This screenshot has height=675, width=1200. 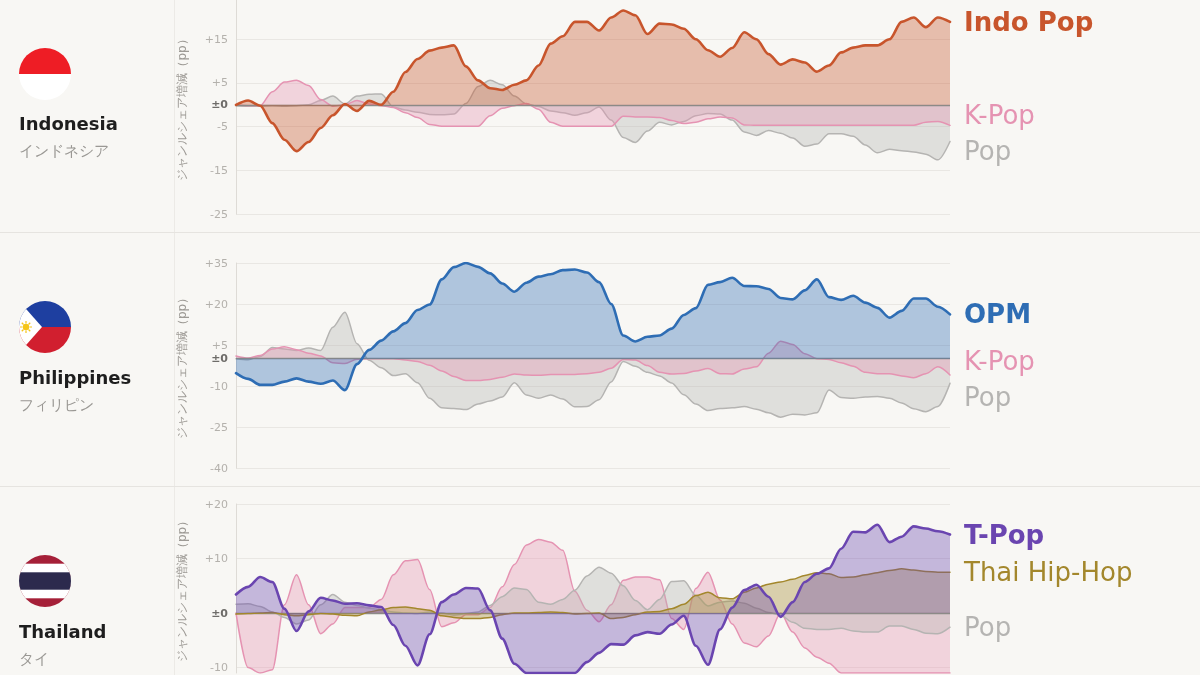 What do you see at coordinates (1029, 21) in the screenshot?
I see `series-label: Indo Pop` at bounding box center [1029, 21].